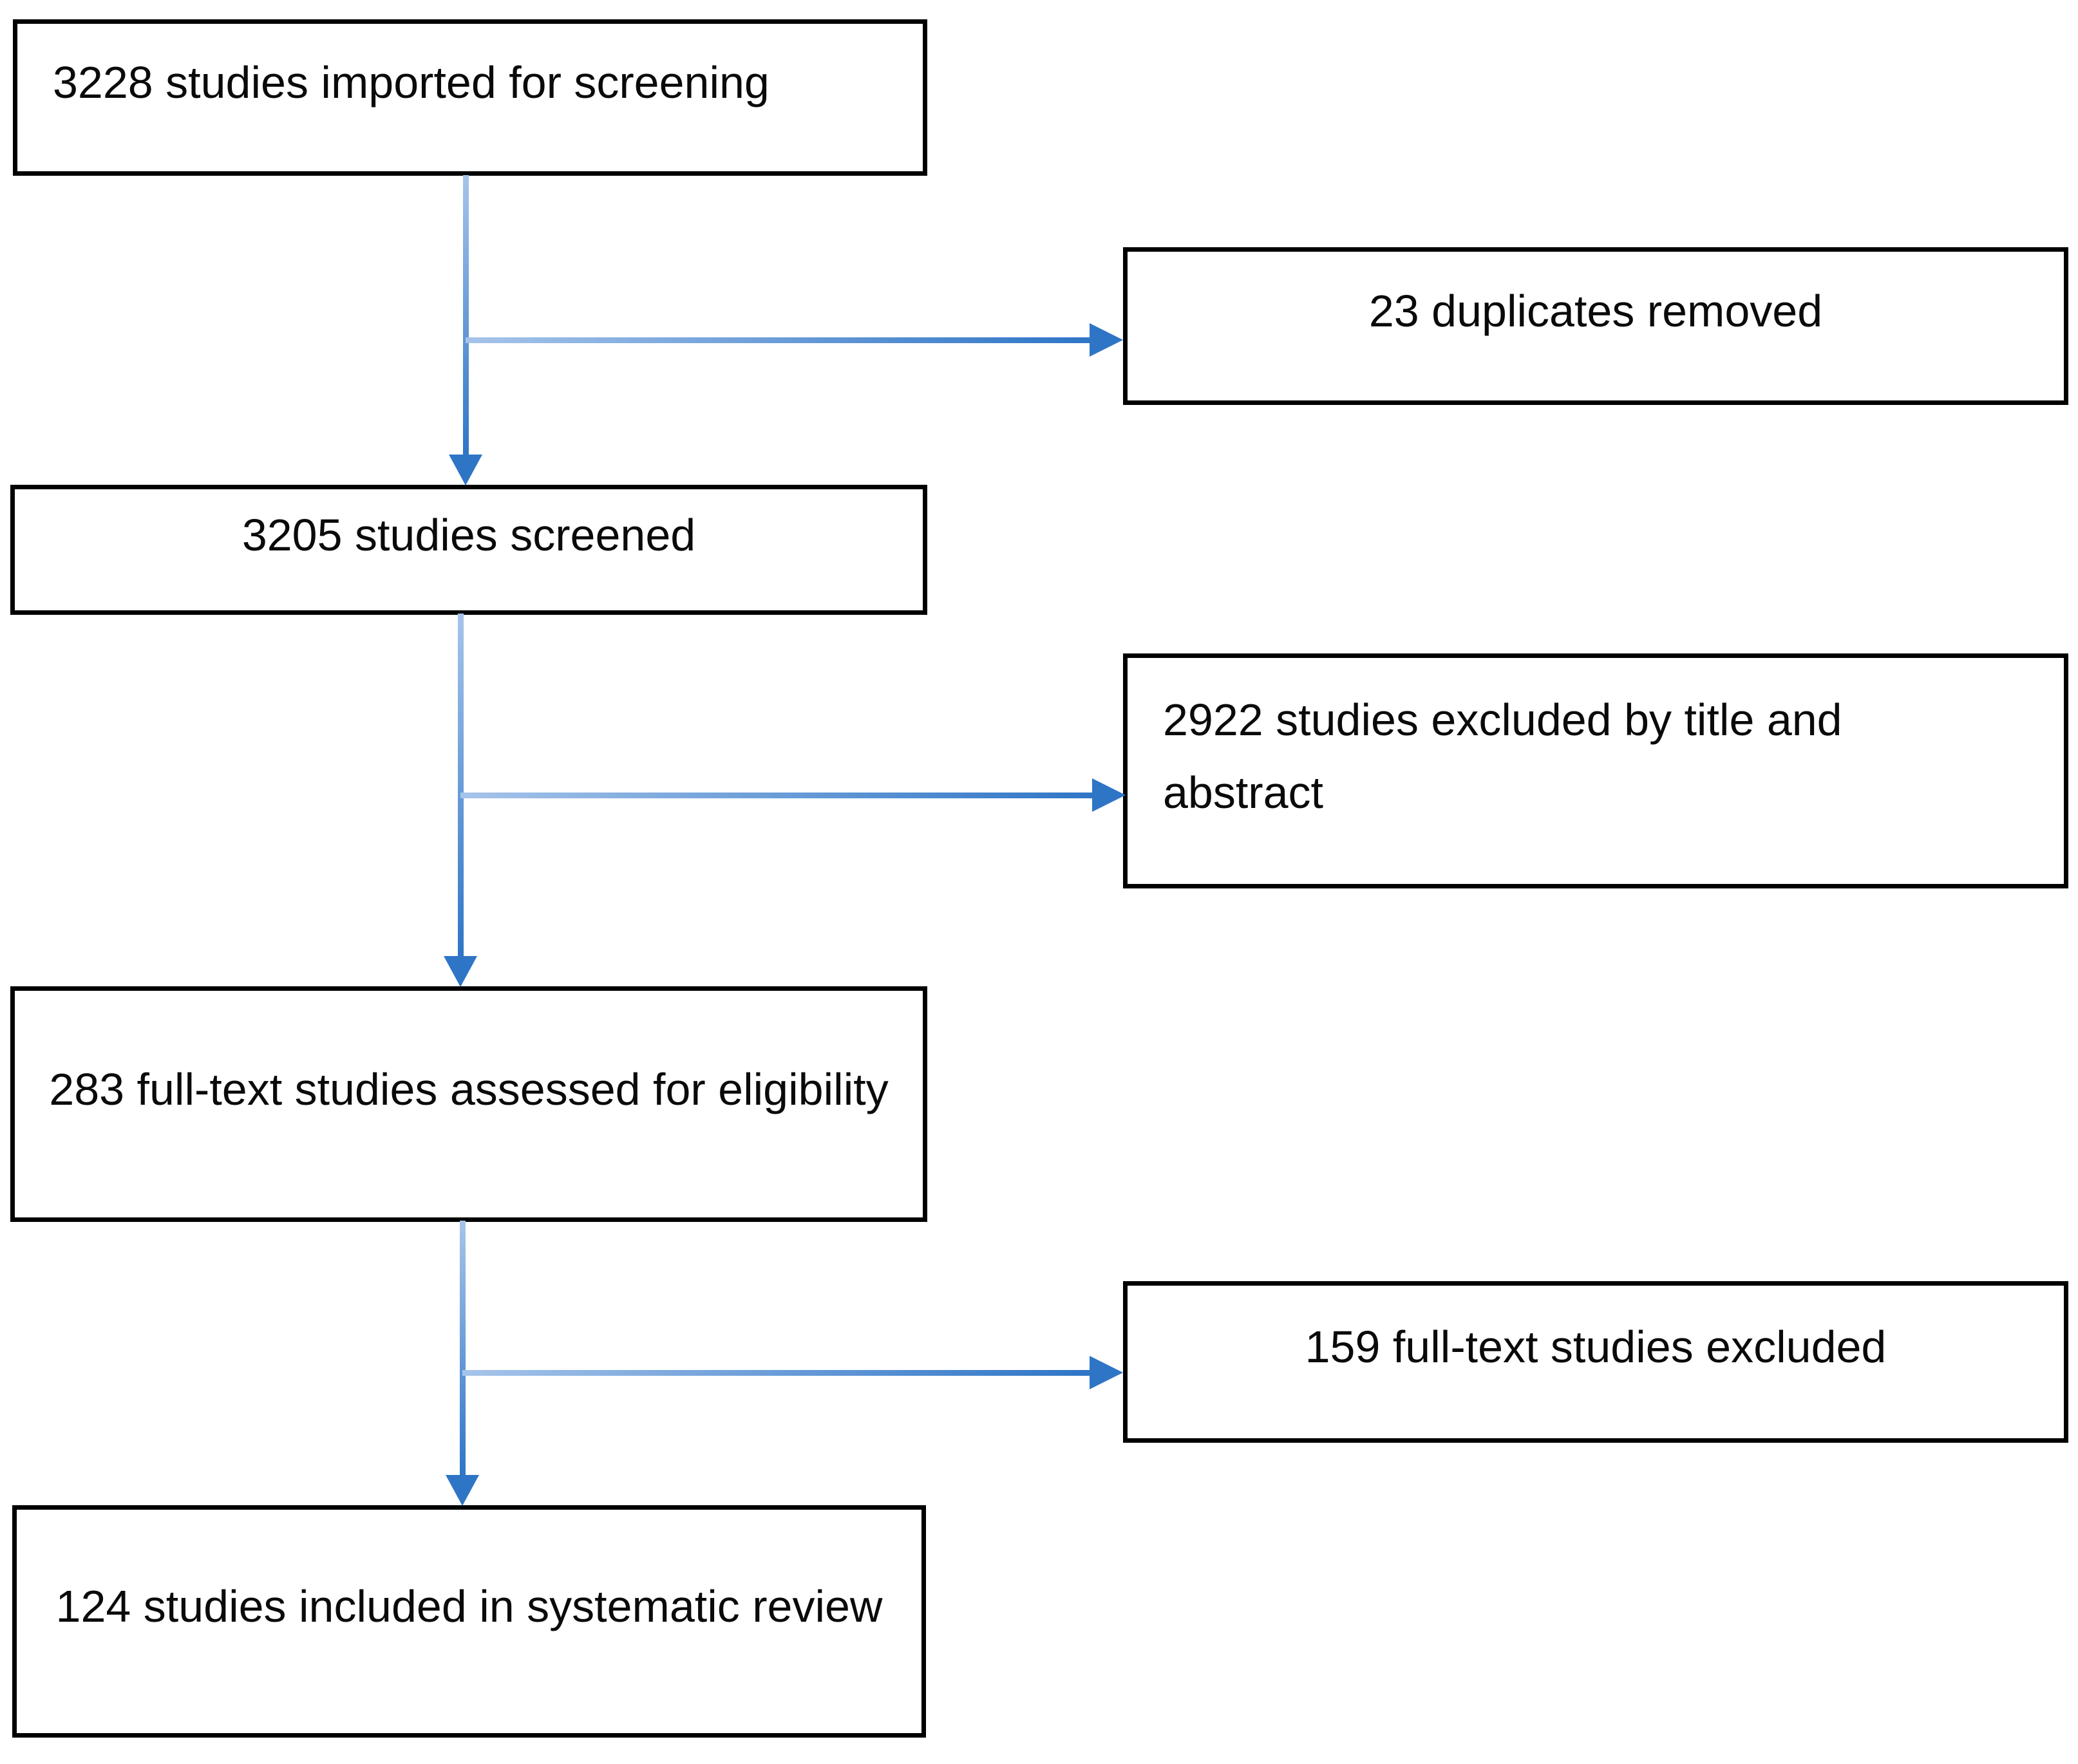  I want to click on node-fulltext-excluded-label: 159 full-text studies excluded, so click(1596, 1348).